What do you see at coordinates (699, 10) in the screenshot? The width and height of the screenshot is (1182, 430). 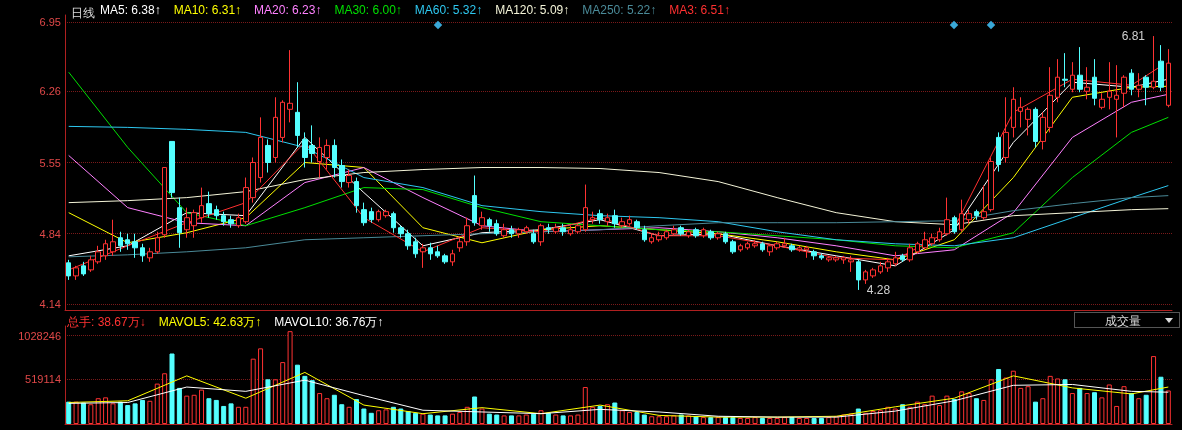 I see `text: MA3: 6.51↑` at bounding box center [699, 10].